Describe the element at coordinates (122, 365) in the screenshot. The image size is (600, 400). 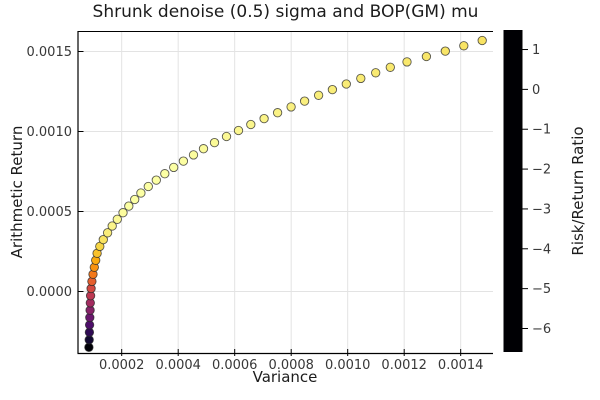
I see `x-tick-label: 0.0002` at that location.